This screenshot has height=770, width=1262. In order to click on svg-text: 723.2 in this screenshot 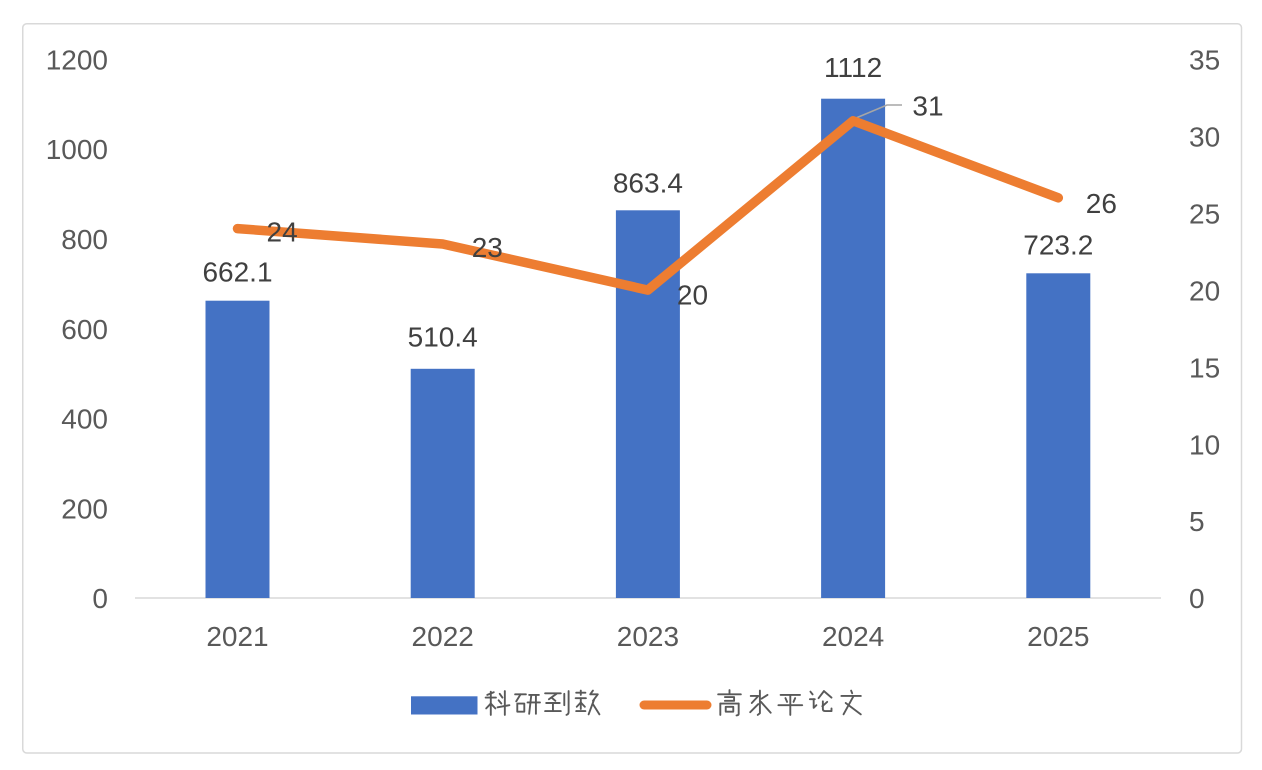, I will do `click(1058, 244)`.